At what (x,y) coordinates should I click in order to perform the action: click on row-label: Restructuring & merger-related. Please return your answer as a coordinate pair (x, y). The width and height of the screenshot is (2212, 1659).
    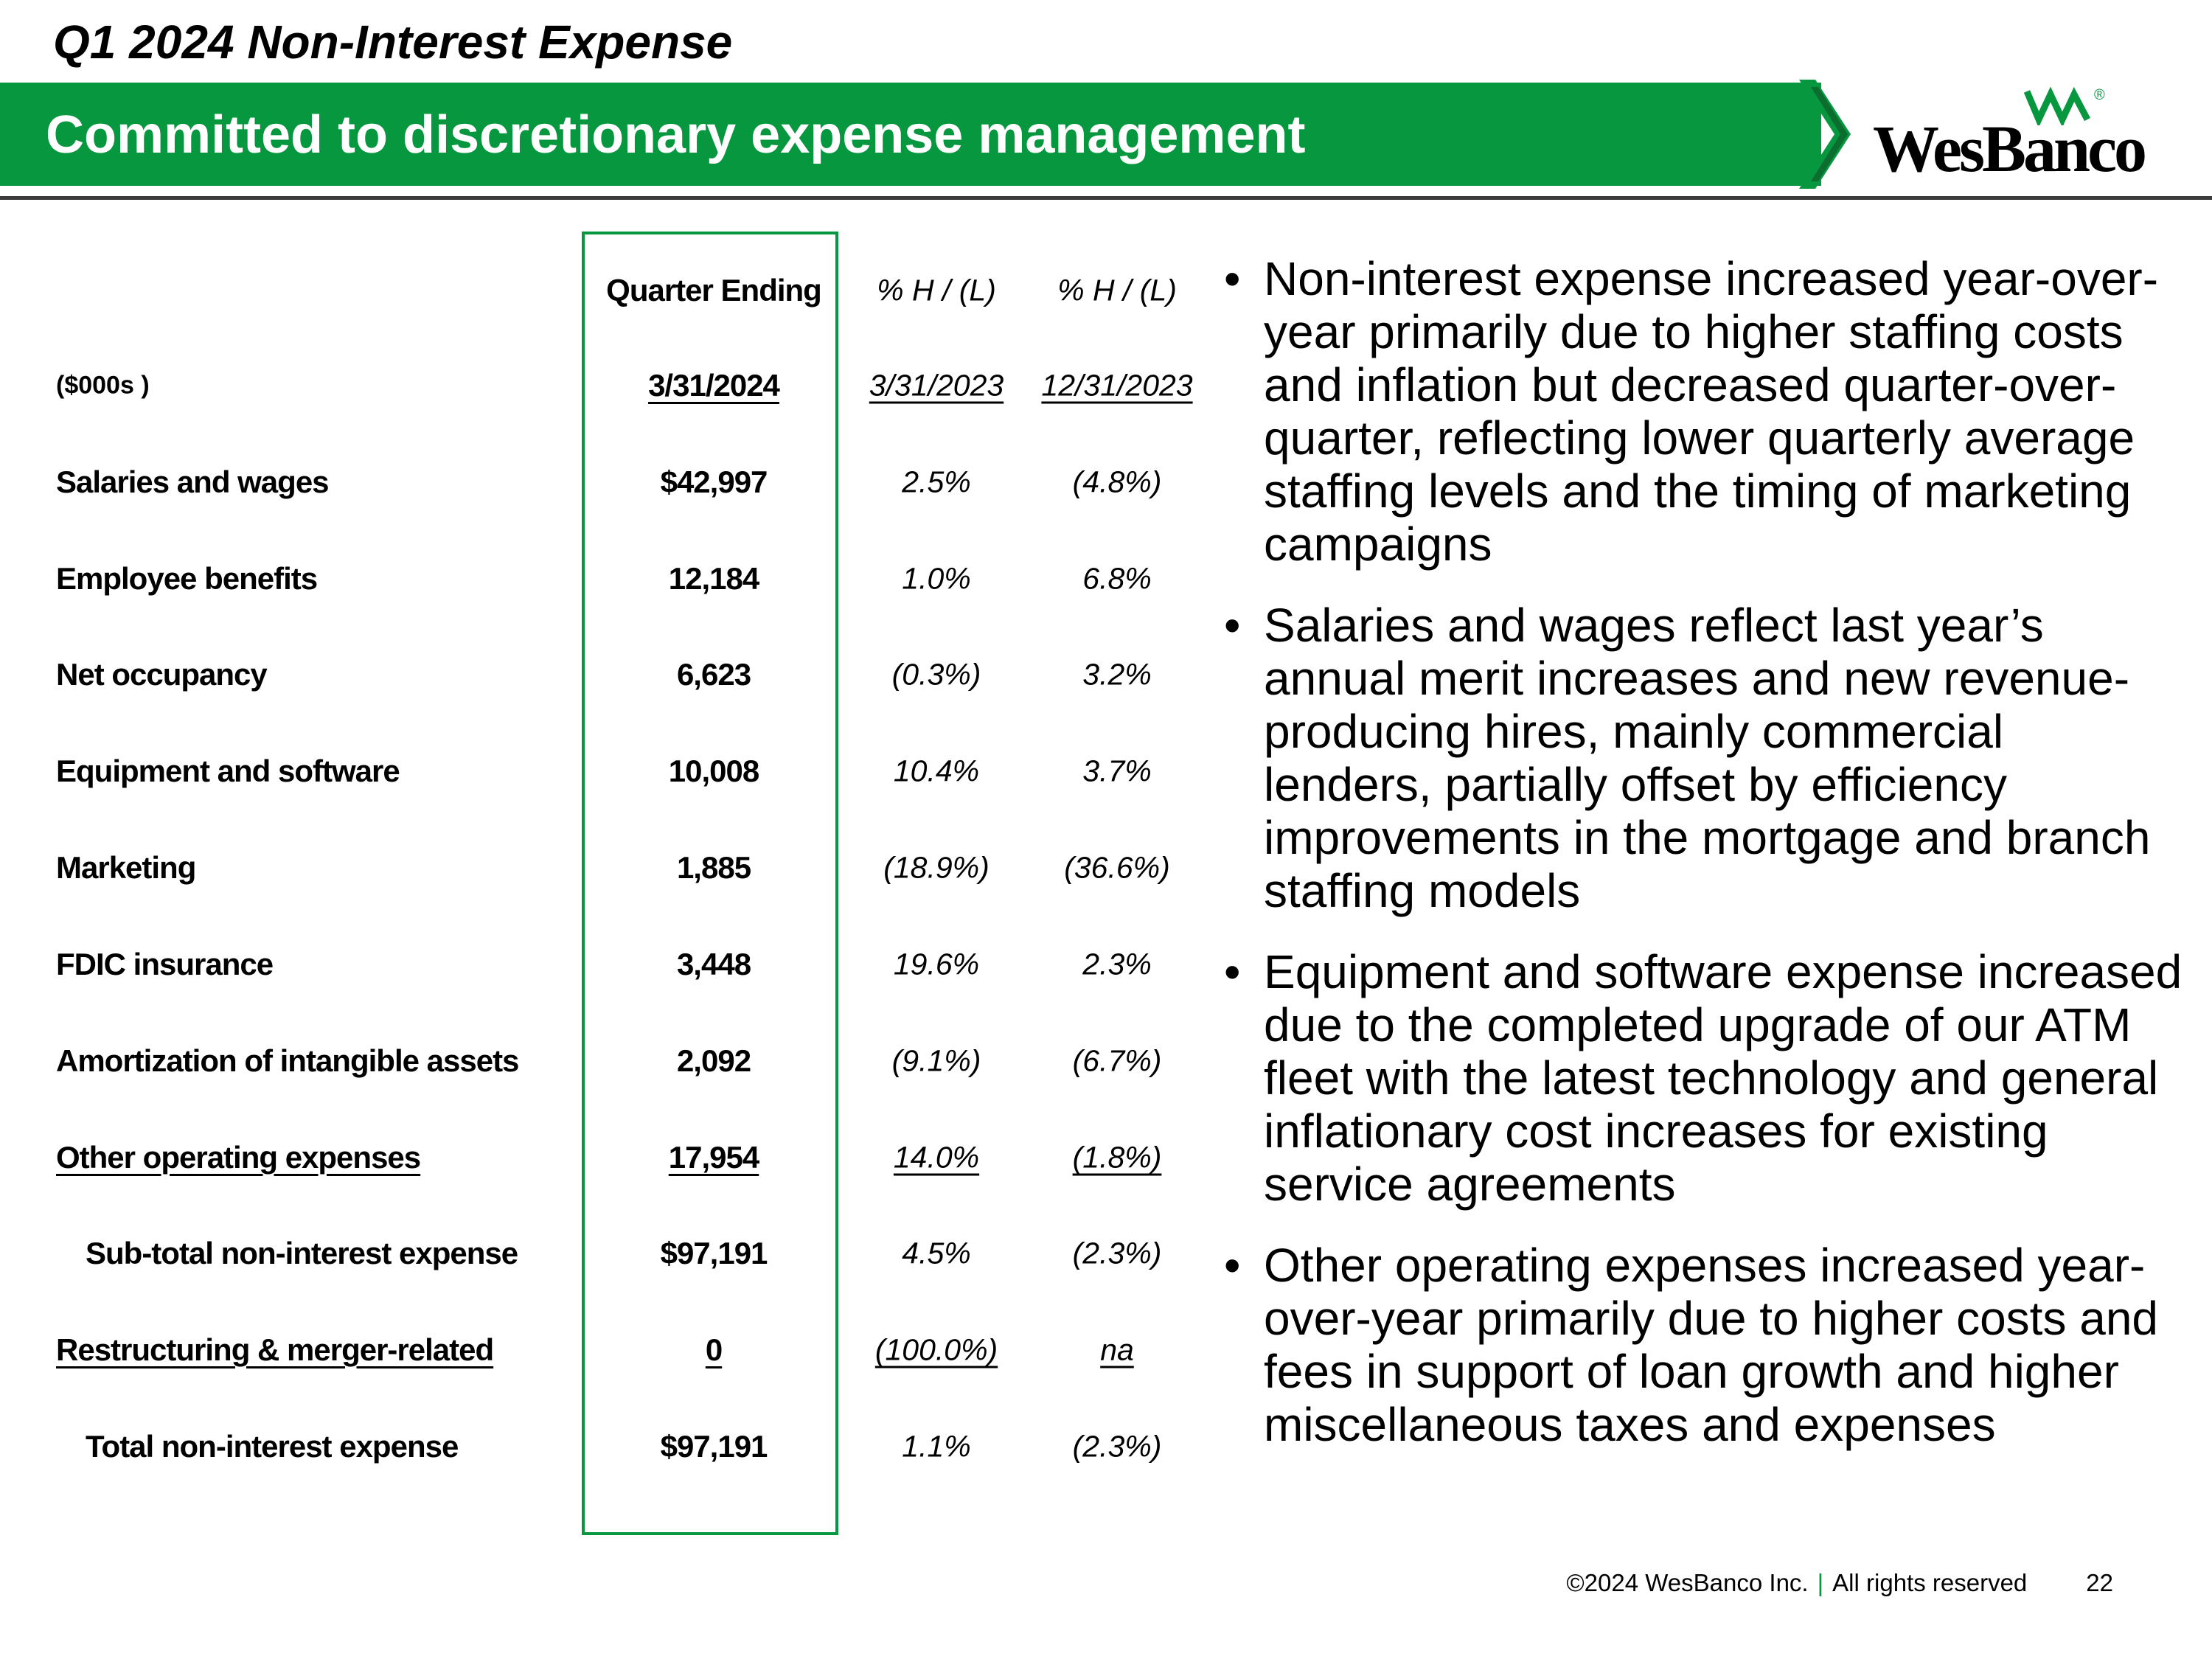
    Looking at the image, I should click on (275, 1349).